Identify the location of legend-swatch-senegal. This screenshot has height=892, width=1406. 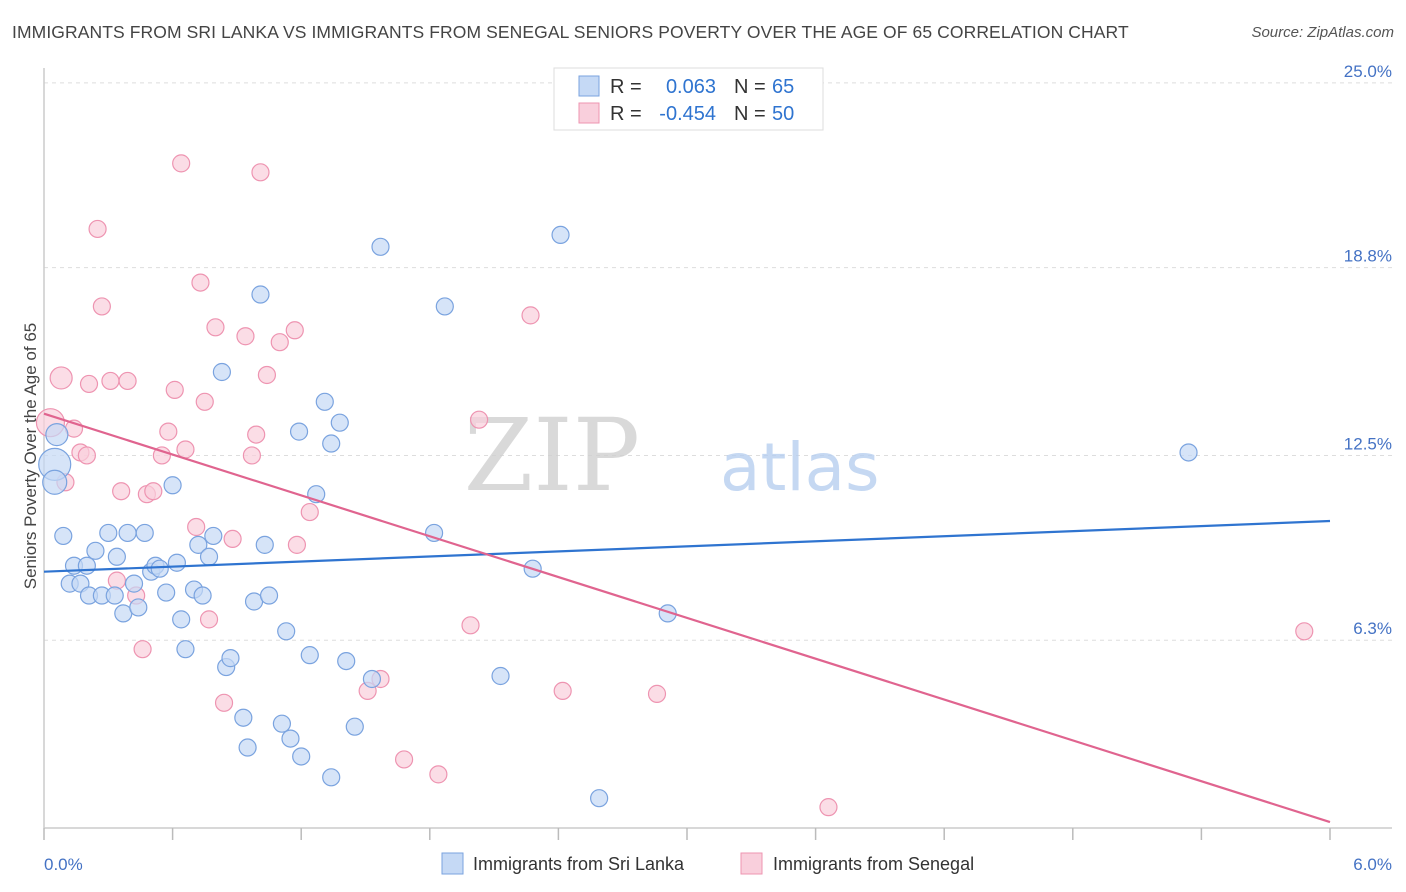
(751, 863).